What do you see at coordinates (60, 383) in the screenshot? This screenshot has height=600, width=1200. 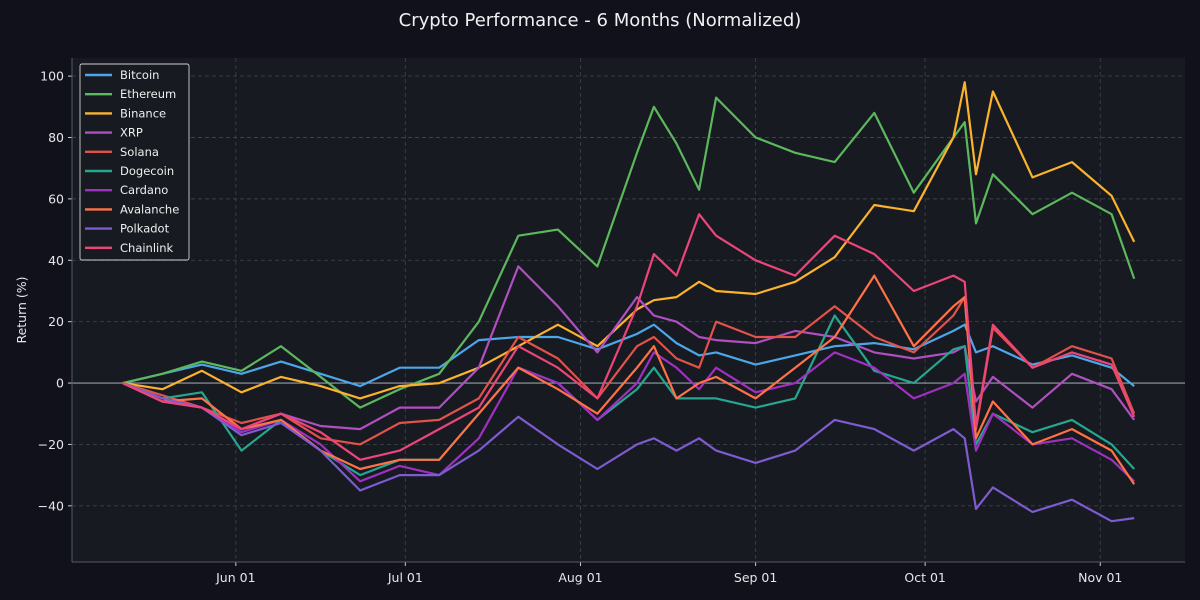 I see `y-tick-label: 0` at bounding box center [60, 383].